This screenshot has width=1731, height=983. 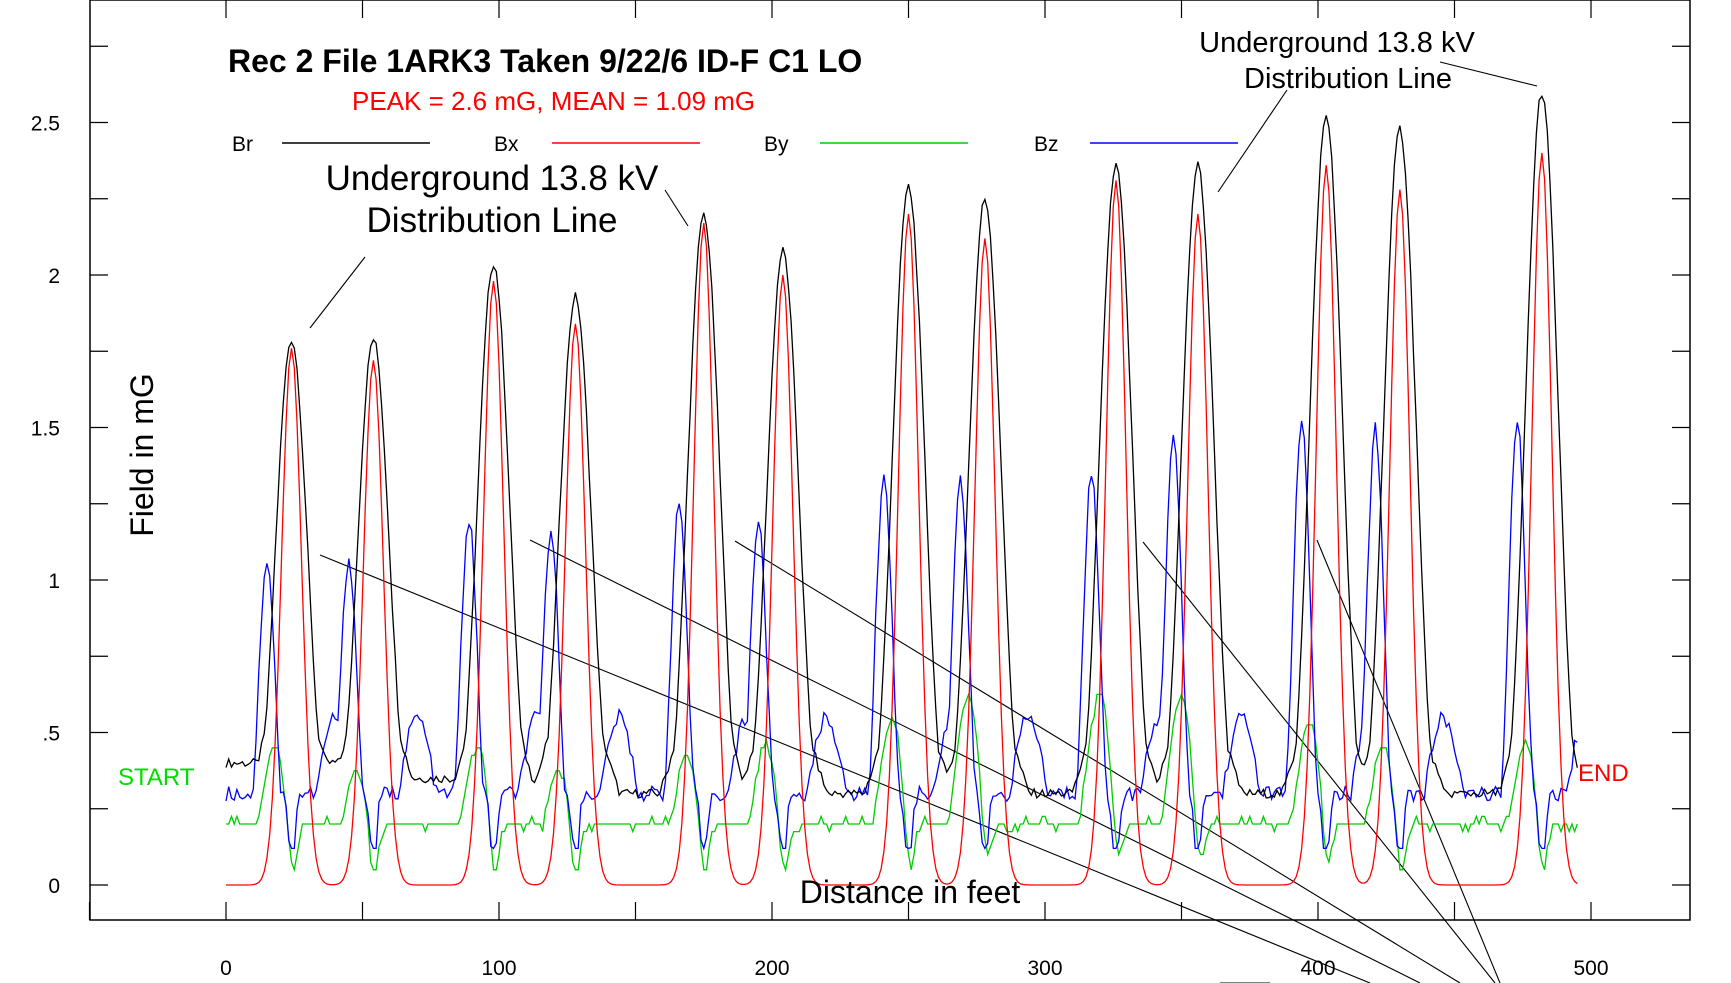 What do you see at coordinates (156, 777) in the screenshot?
I see `start-marker: START` at bounding box center [156, 777].